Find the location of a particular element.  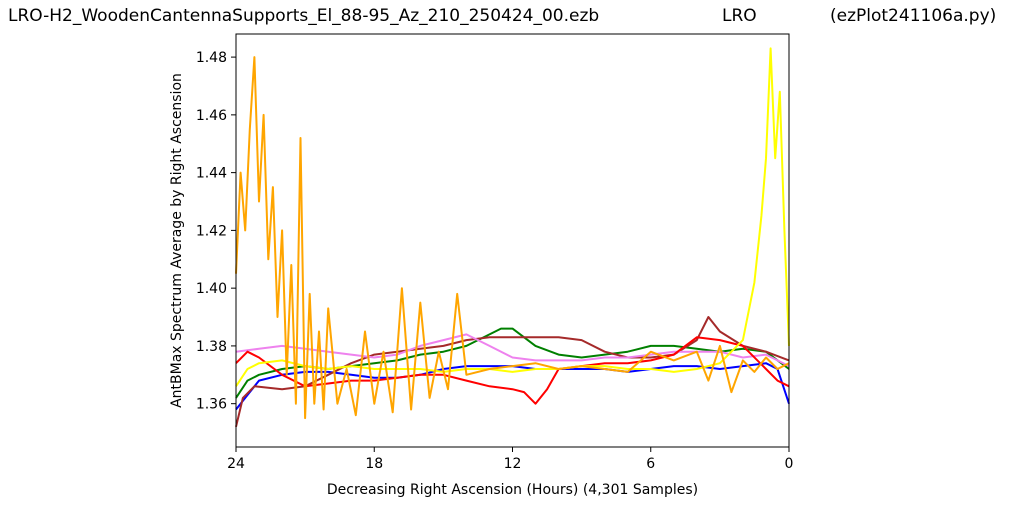

x-tick-label: 18 is located at coordinates (374, 464).